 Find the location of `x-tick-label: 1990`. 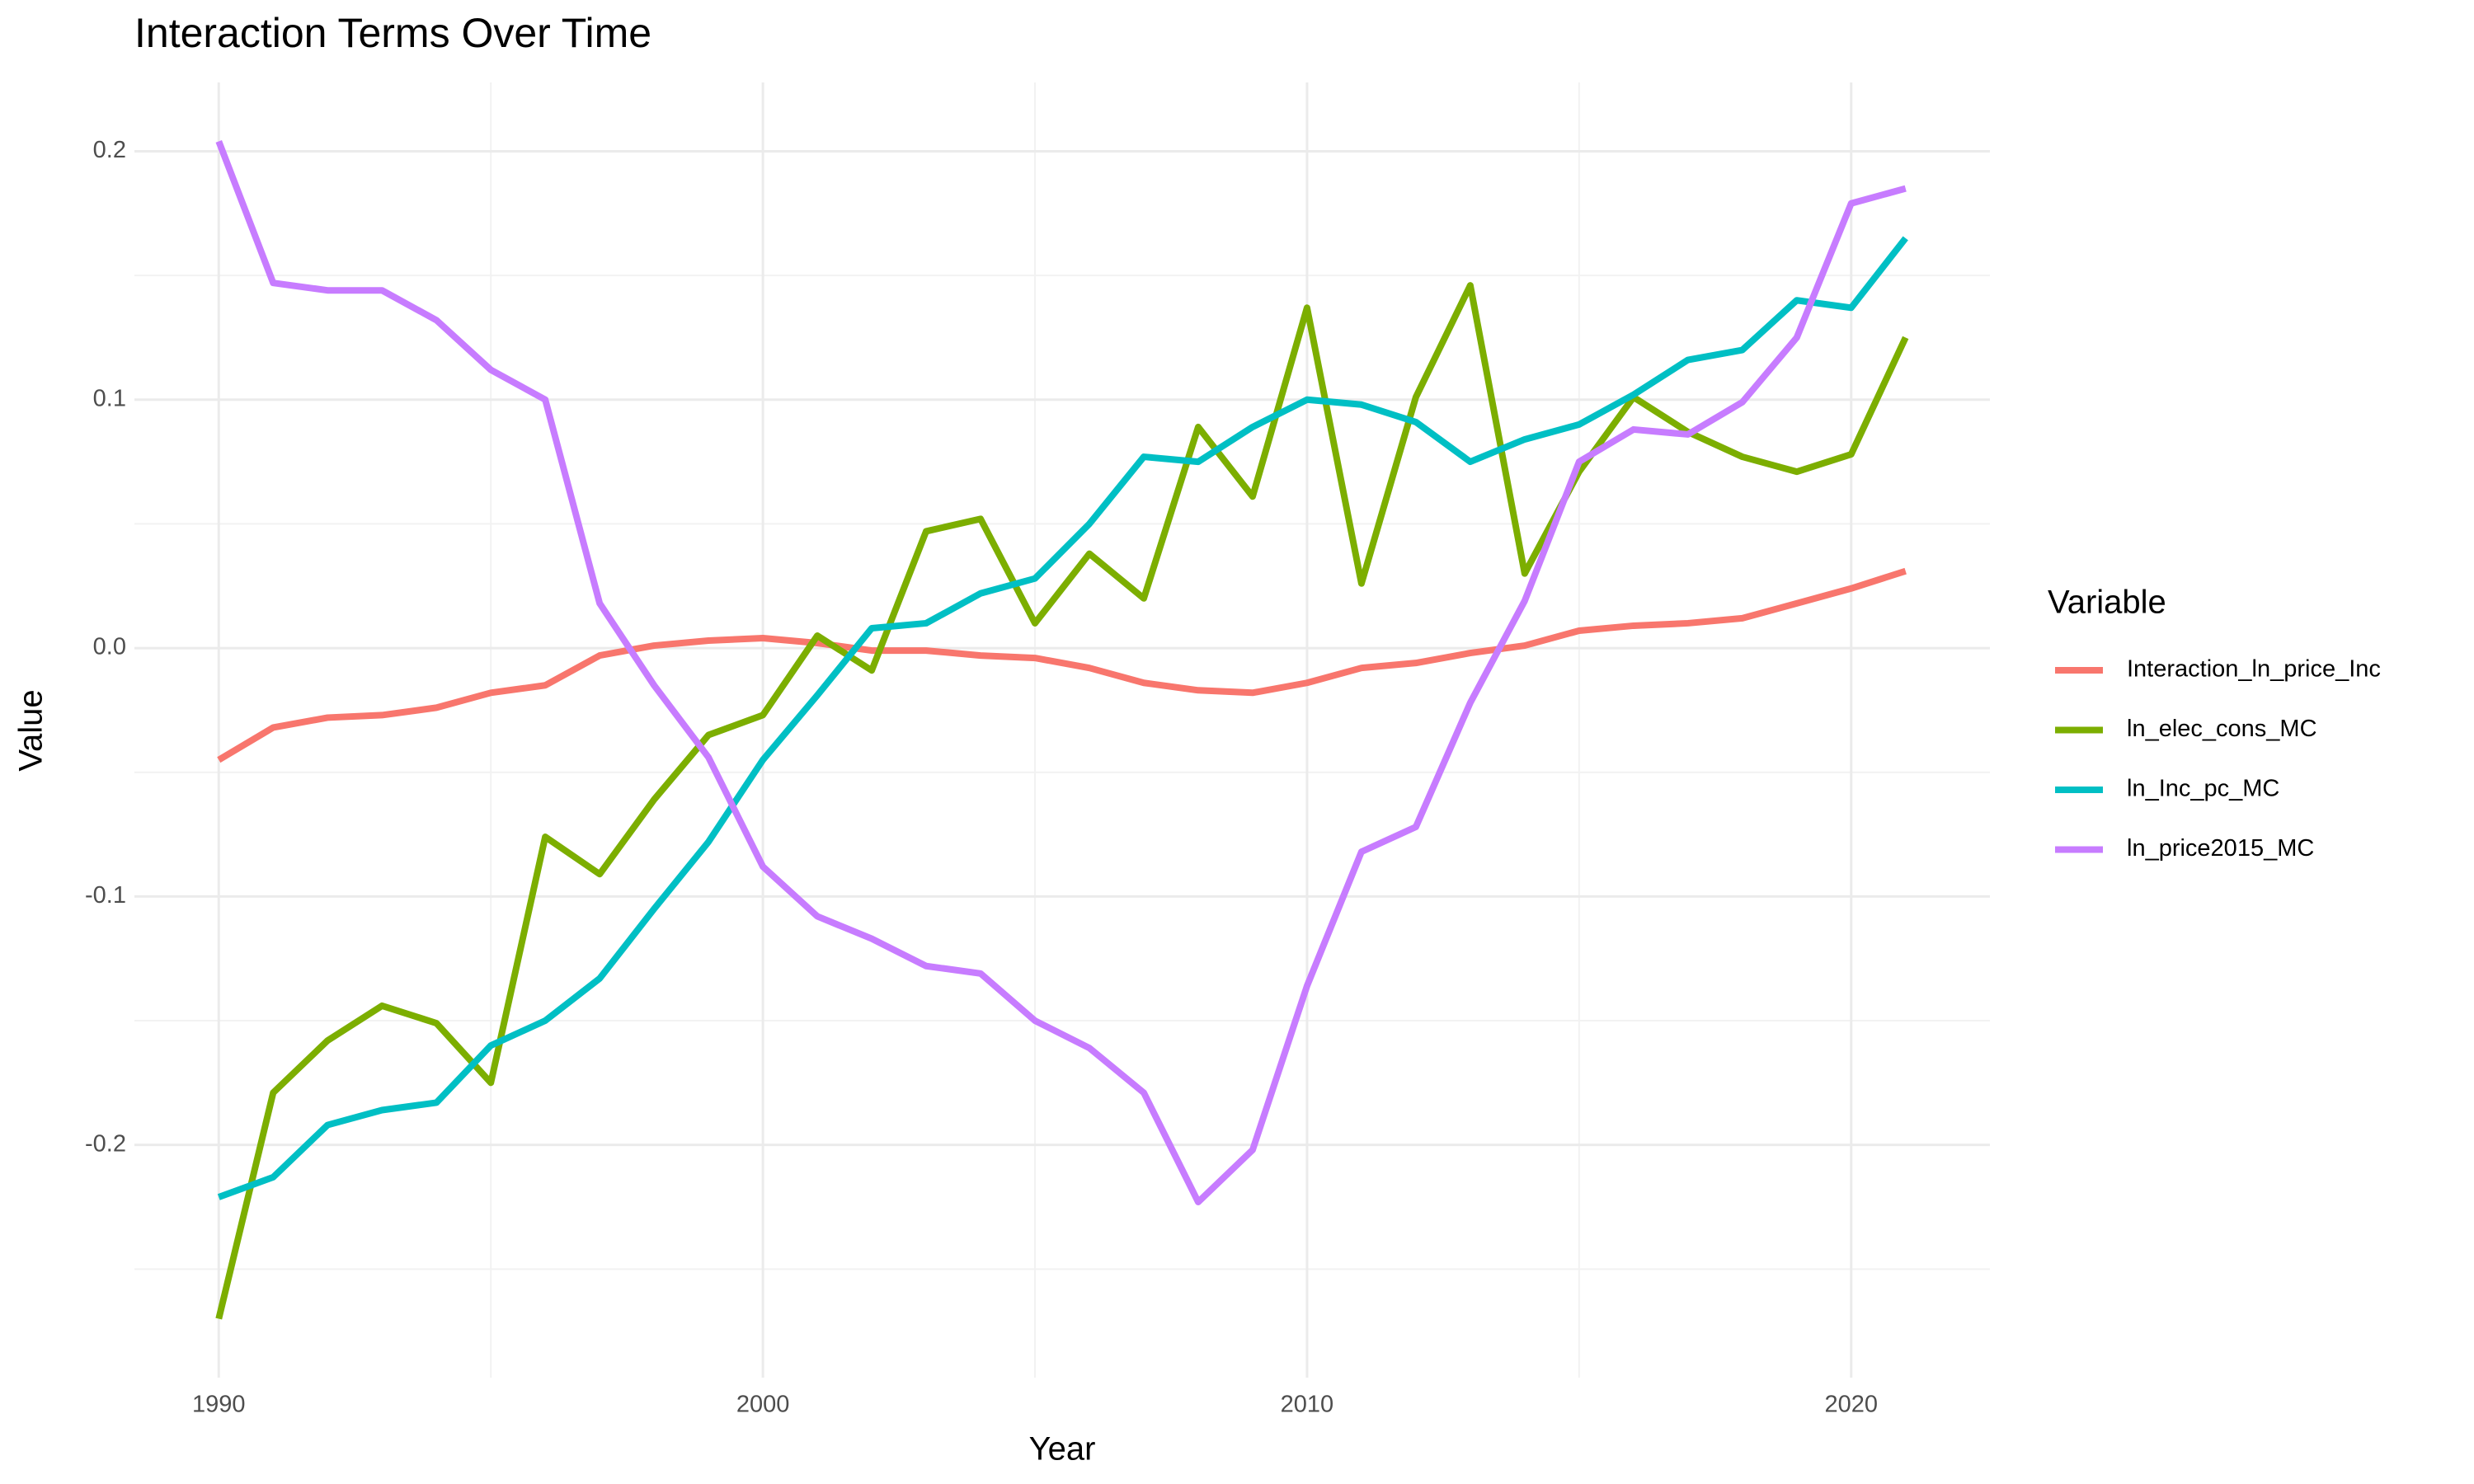

x-tick-label: 1990 is located at coordinates (219, 1405).